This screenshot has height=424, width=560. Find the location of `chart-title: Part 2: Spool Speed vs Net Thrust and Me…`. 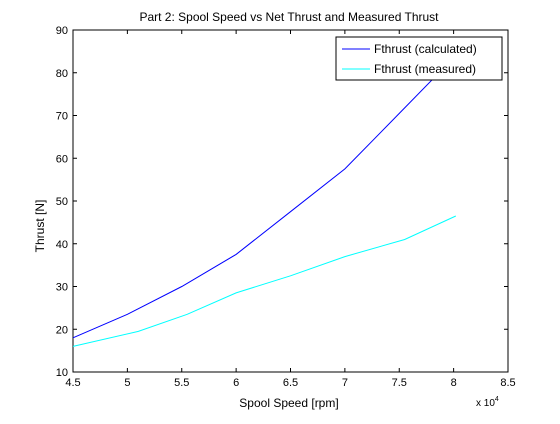

chart-title: Part 2: Spool Speed vs Net Thrust and Me… is located at coordinates (289, 17).